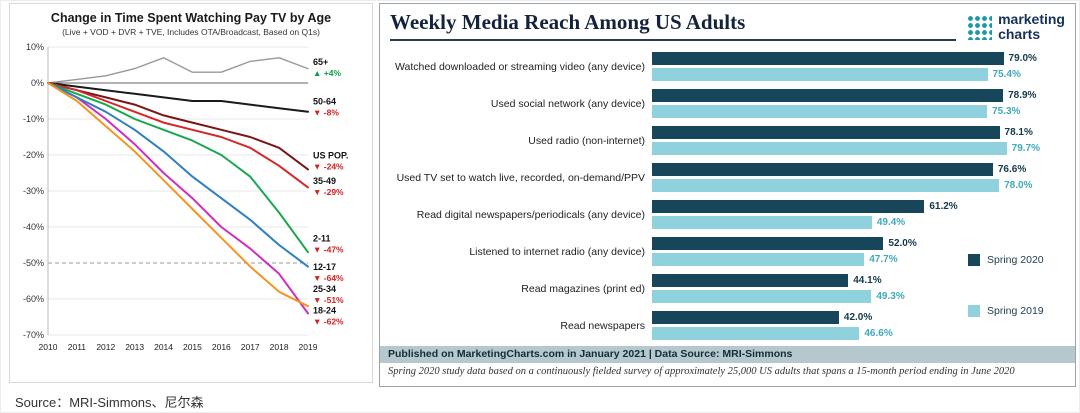 This screenshot has height=413, width=1080. Describe the element at coordinates (308, 347) in the screenshot. I see `x-tick-label: 2019` at that location.